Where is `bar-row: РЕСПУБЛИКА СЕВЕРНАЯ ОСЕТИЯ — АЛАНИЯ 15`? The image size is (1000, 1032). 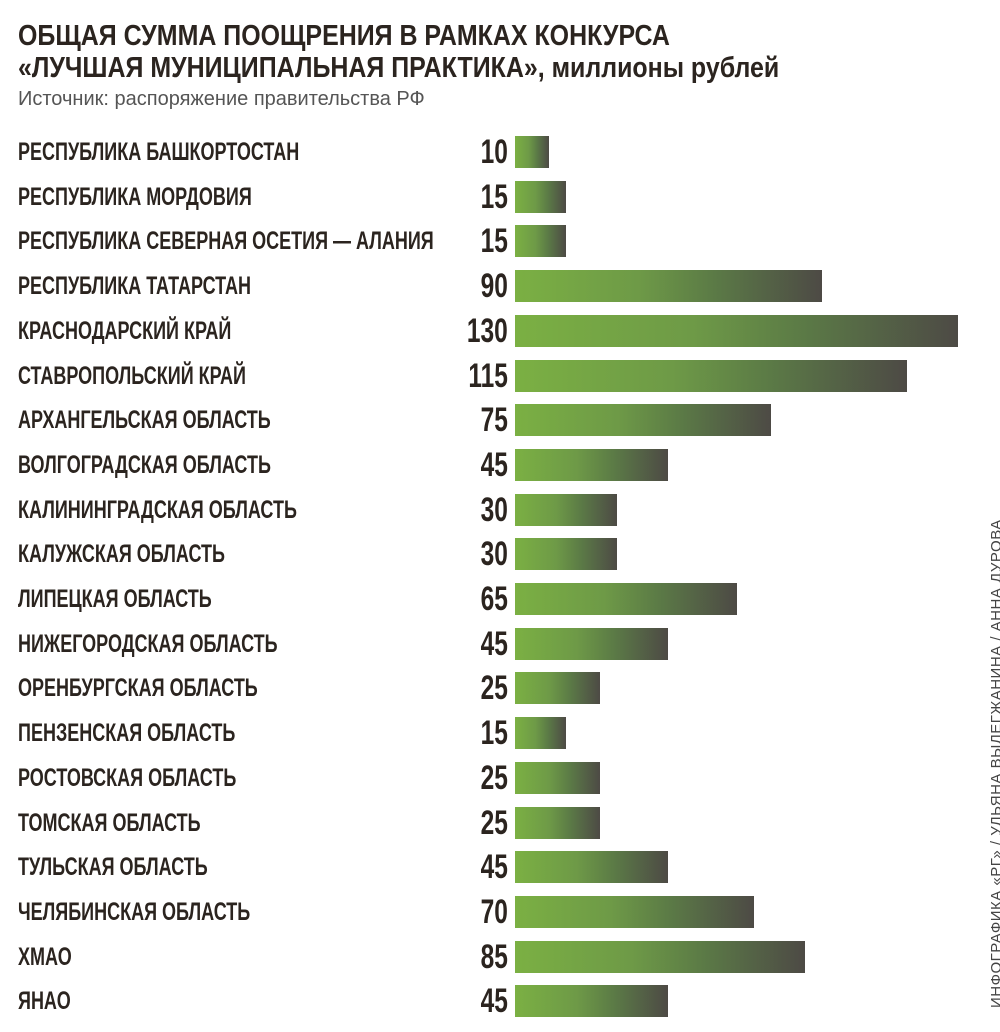
bar-row: РЕСПУБЛИКА СЕВЕРНАЯ ОСЕТИЯ — АЛАНИЯ 15 is located at coordinates (480, 241).